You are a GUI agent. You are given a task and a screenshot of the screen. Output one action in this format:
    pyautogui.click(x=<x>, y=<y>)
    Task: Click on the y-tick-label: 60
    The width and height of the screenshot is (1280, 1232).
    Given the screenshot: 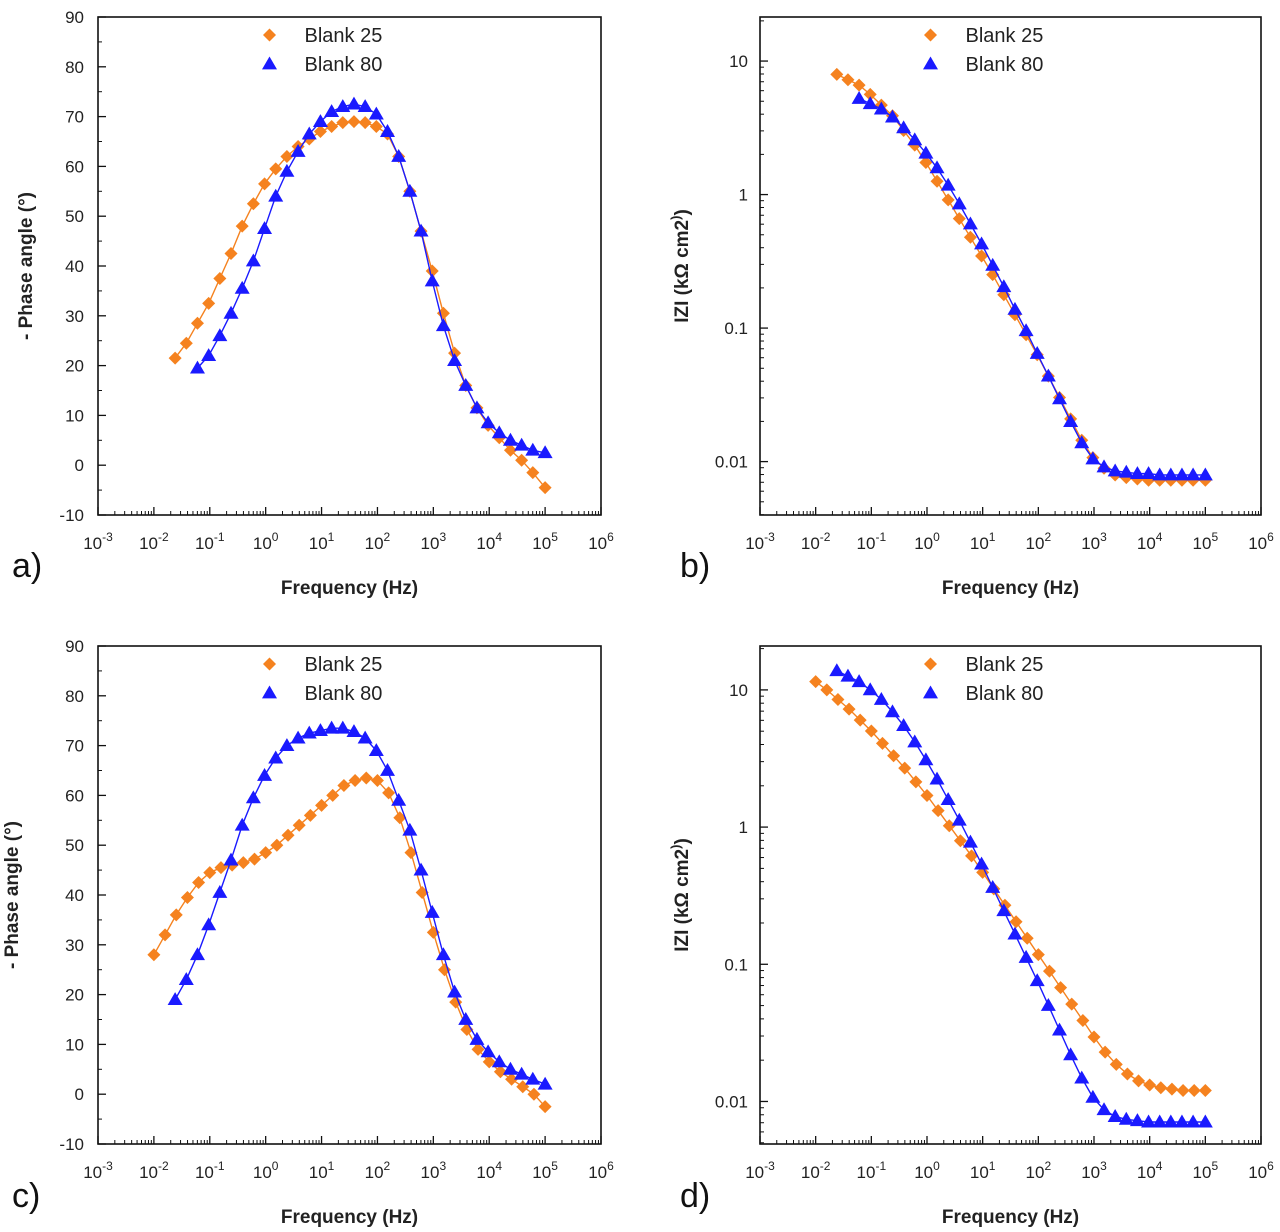 What is the action you would take?
    pyautogui.click(x=74, y=795)
    